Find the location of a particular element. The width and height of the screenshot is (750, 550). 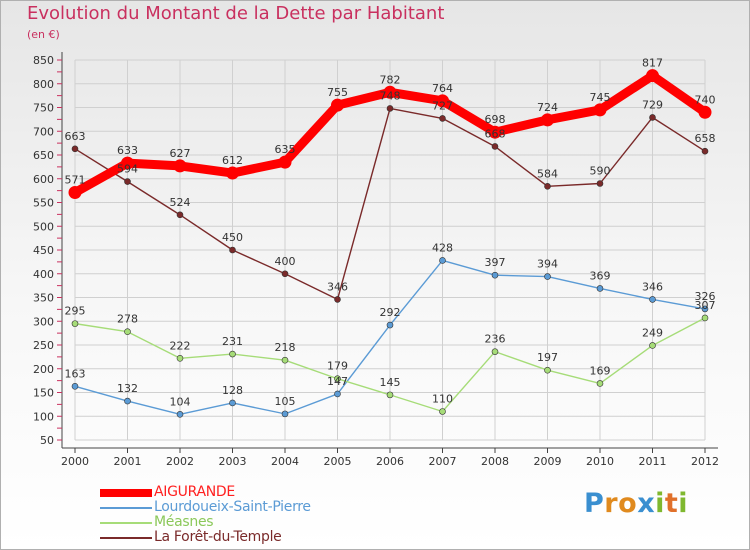

data-label: 764 is located at coordinates (442, 88).